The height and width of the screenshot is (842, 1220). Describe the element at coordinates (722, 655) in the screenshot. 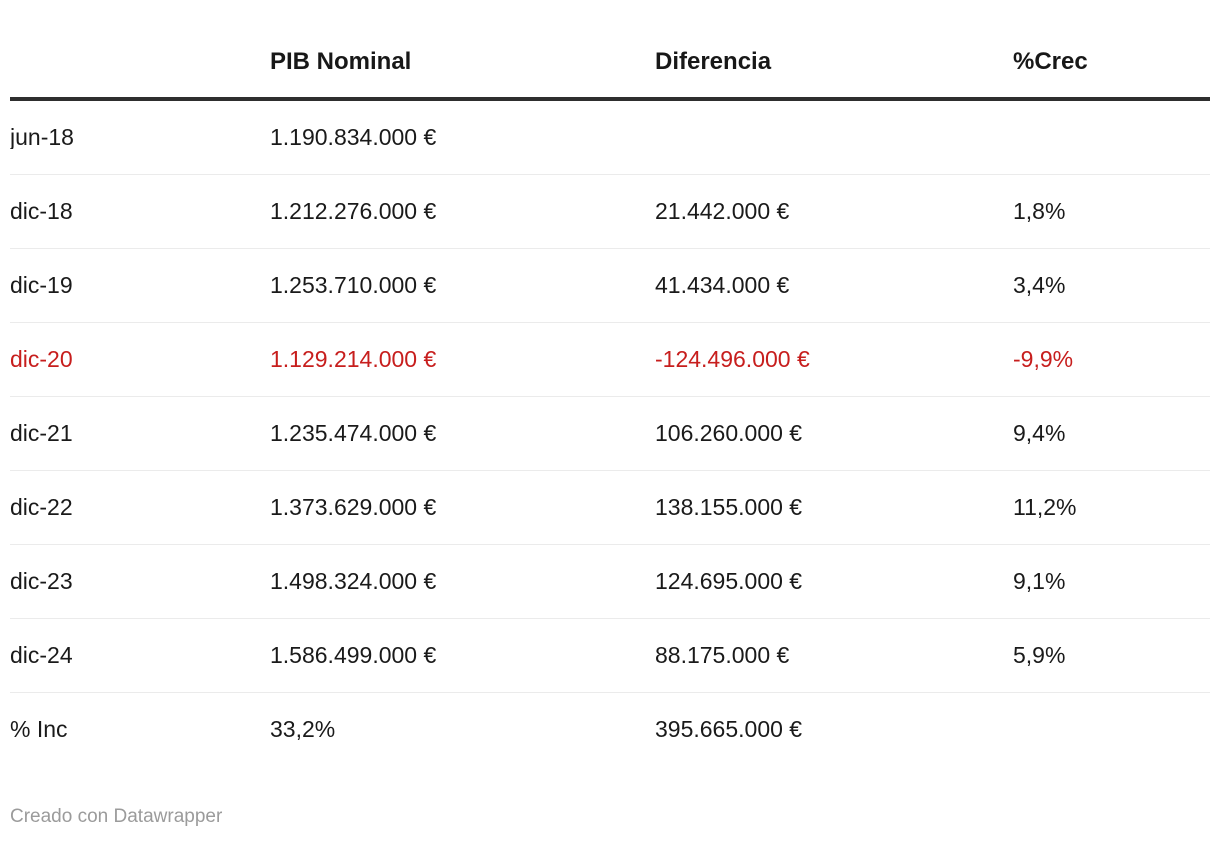

I see `cell-diferencia: 88.175.000 €` at that location.